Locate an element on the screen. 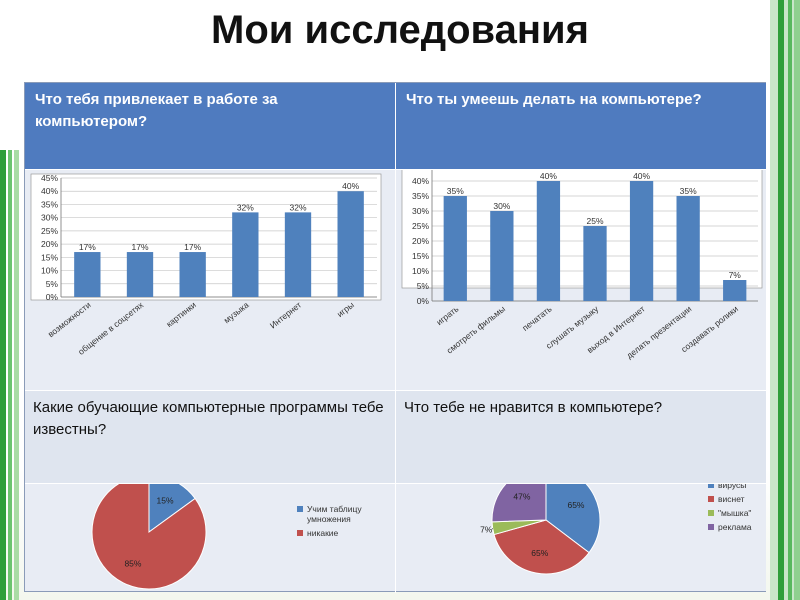 This screenshot has width=800, height=600. data-label: 47% is located at coordinates (521, 497).